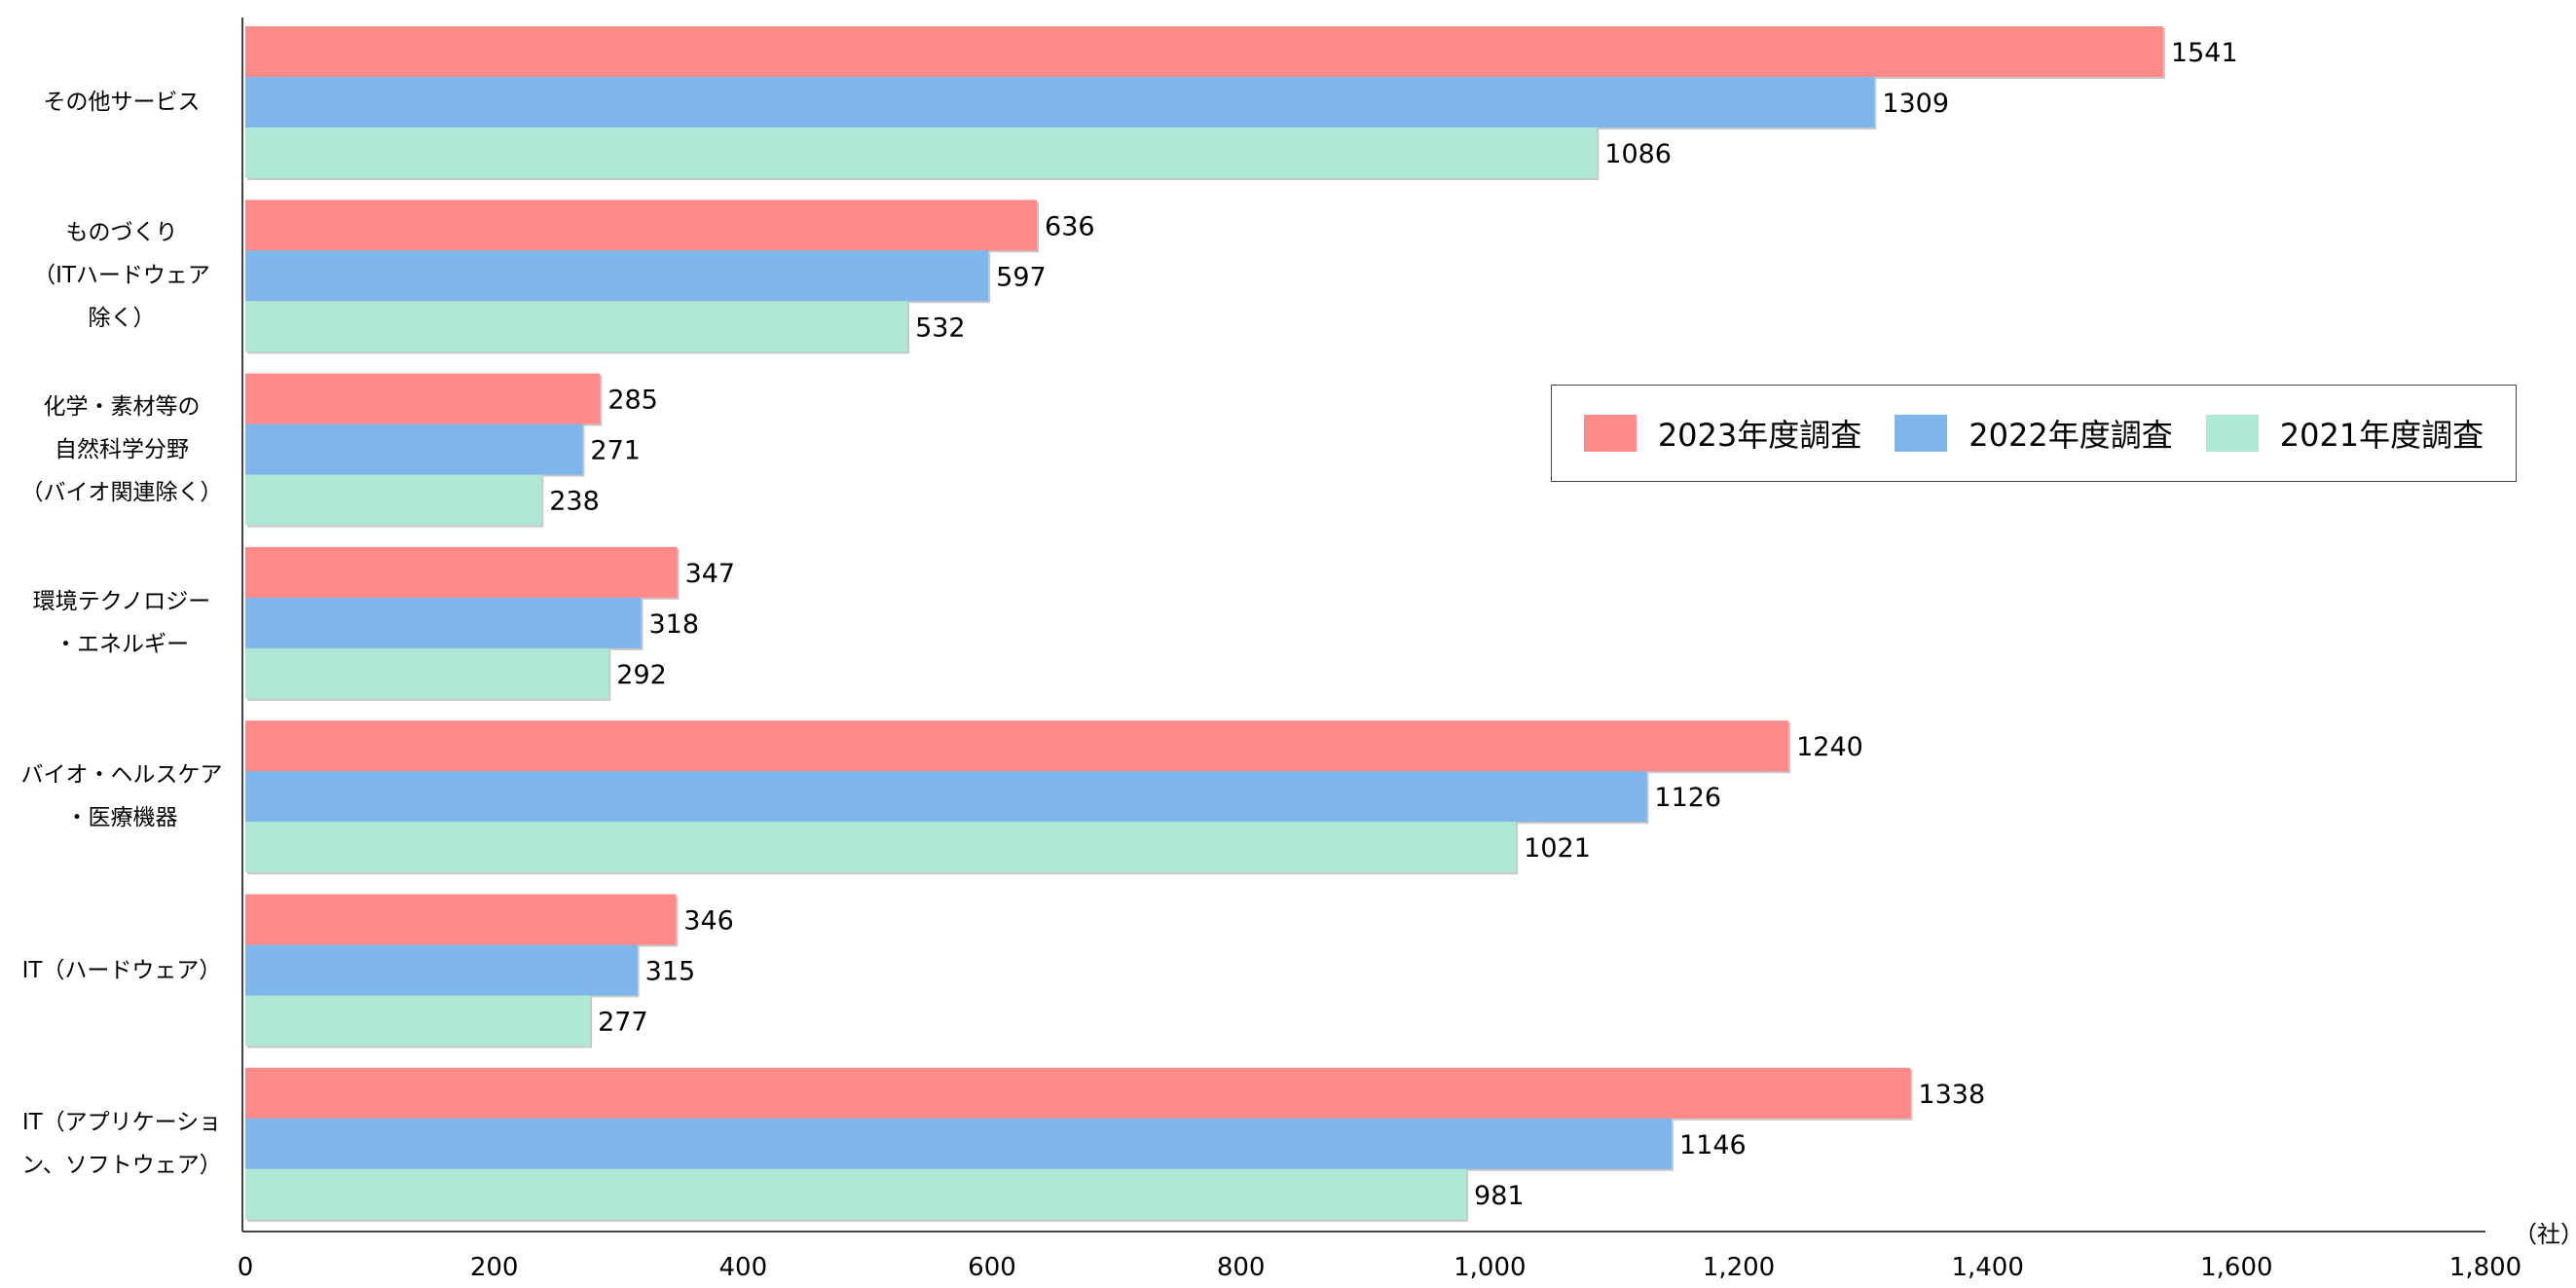 The image size is (2576, 1288). Describe the element at coordinates (1759, 435) in the screenshot. I see `legend-label: 2023年度調査` at that location.